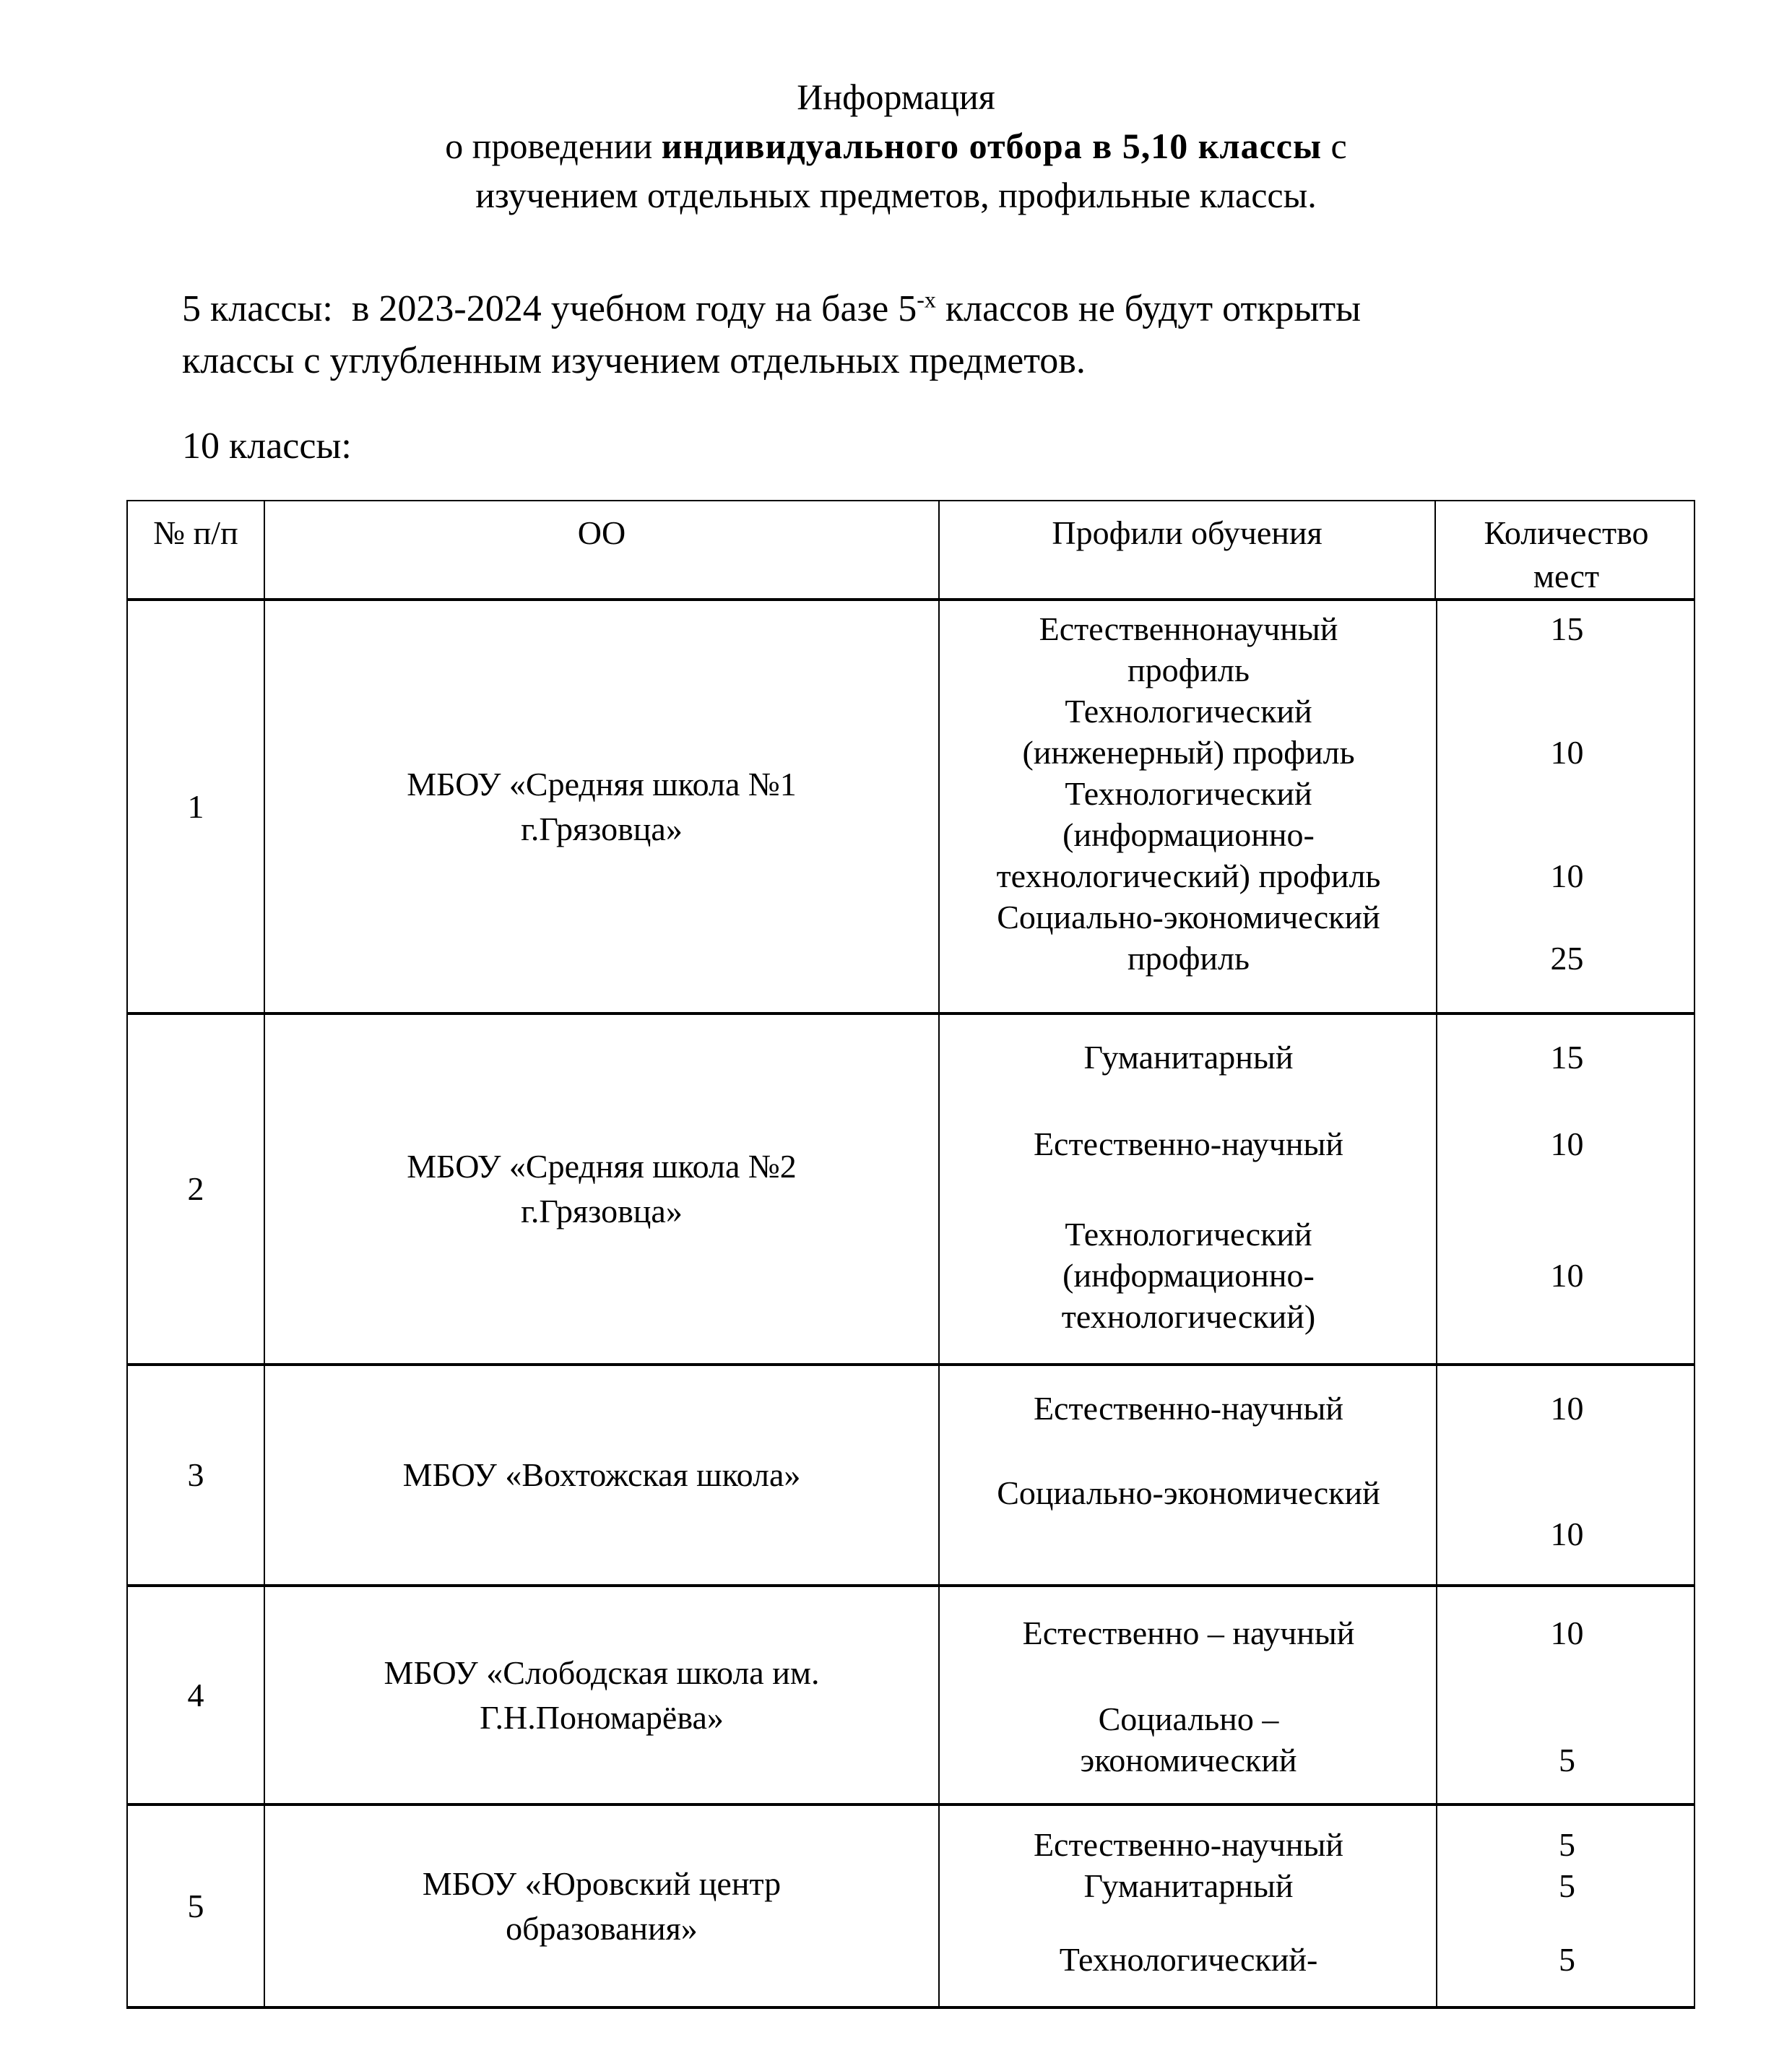  What do you see at coordinates (196, 807) in the screenshot?
I see `row-number: 1` at bounding box center [196, 807].